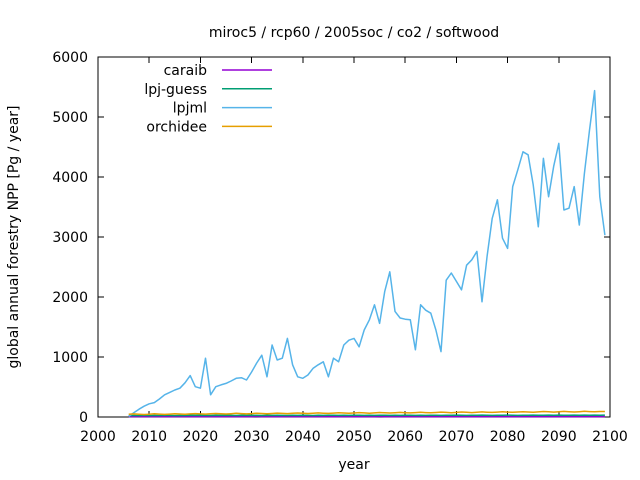 This screenshot has width=640, height=480. What do you see at coordinates (201, 437) in the screenshot?
I see `x-tick-label: 2020` at bounding box center [201, 437].